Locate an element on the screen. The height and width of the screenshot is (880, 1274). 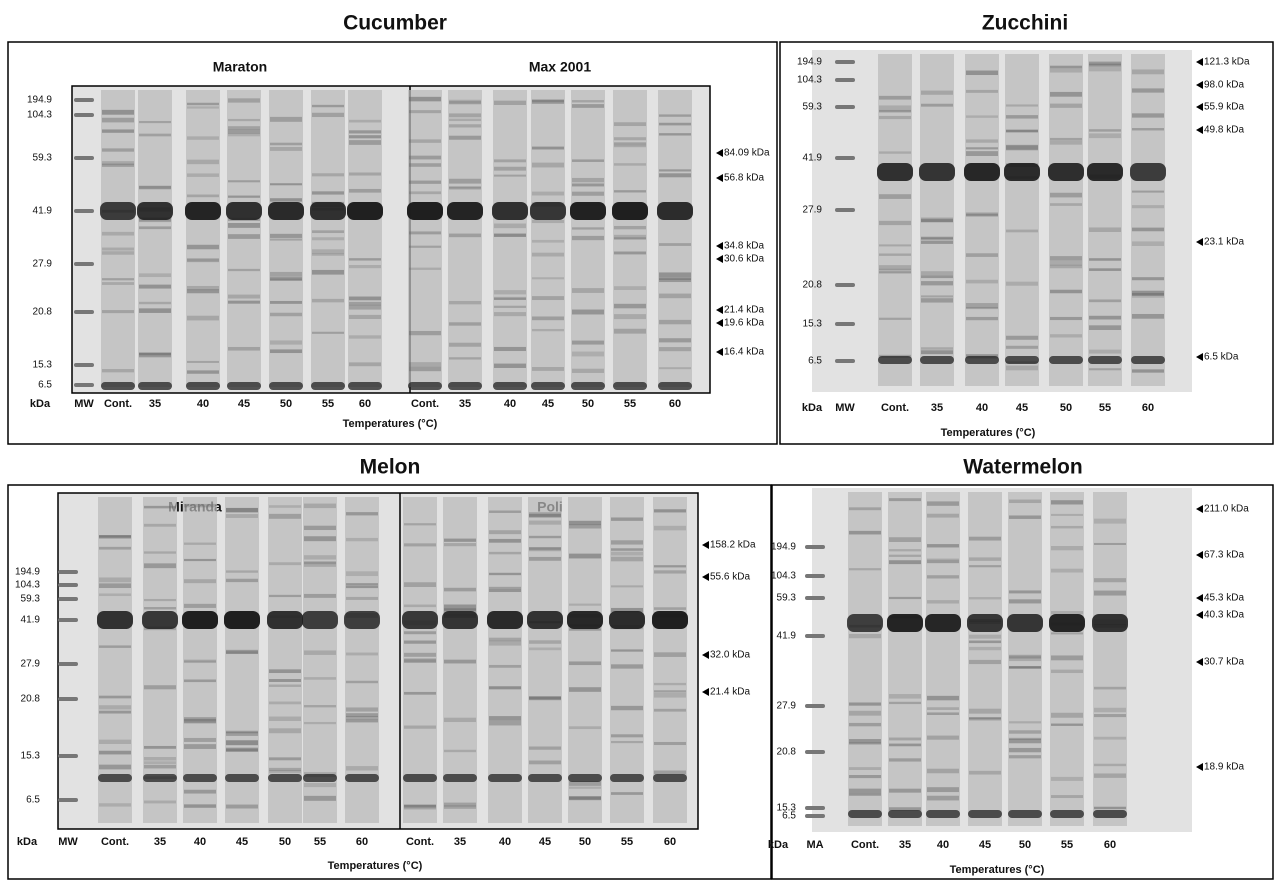
lane-label: 60 is located at coordinates (675, 404).